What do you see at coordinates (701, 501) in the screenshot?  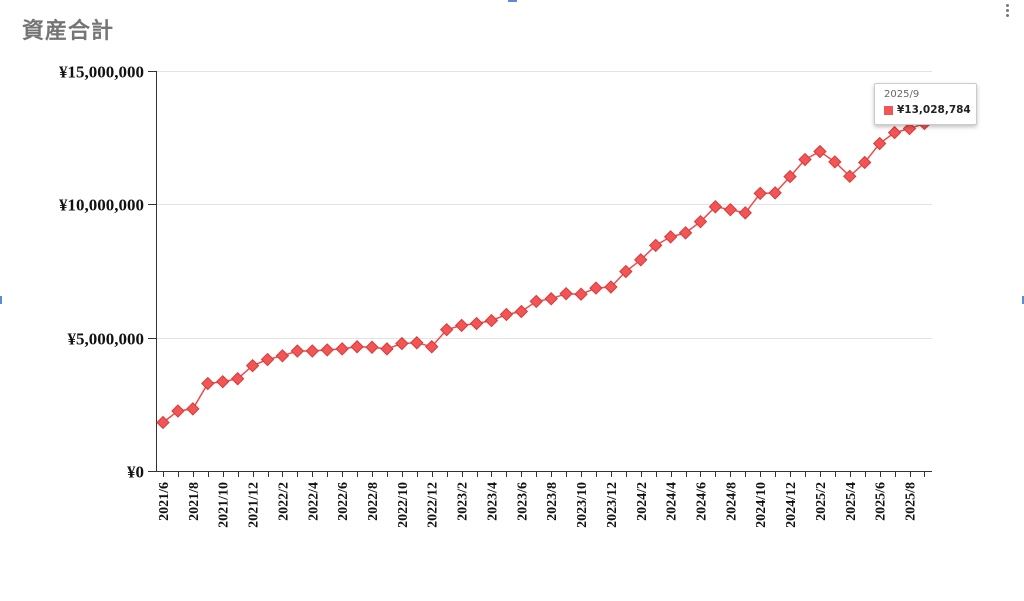 I see `x-tick-label: 2024/6` at bounding box center [701, 501].